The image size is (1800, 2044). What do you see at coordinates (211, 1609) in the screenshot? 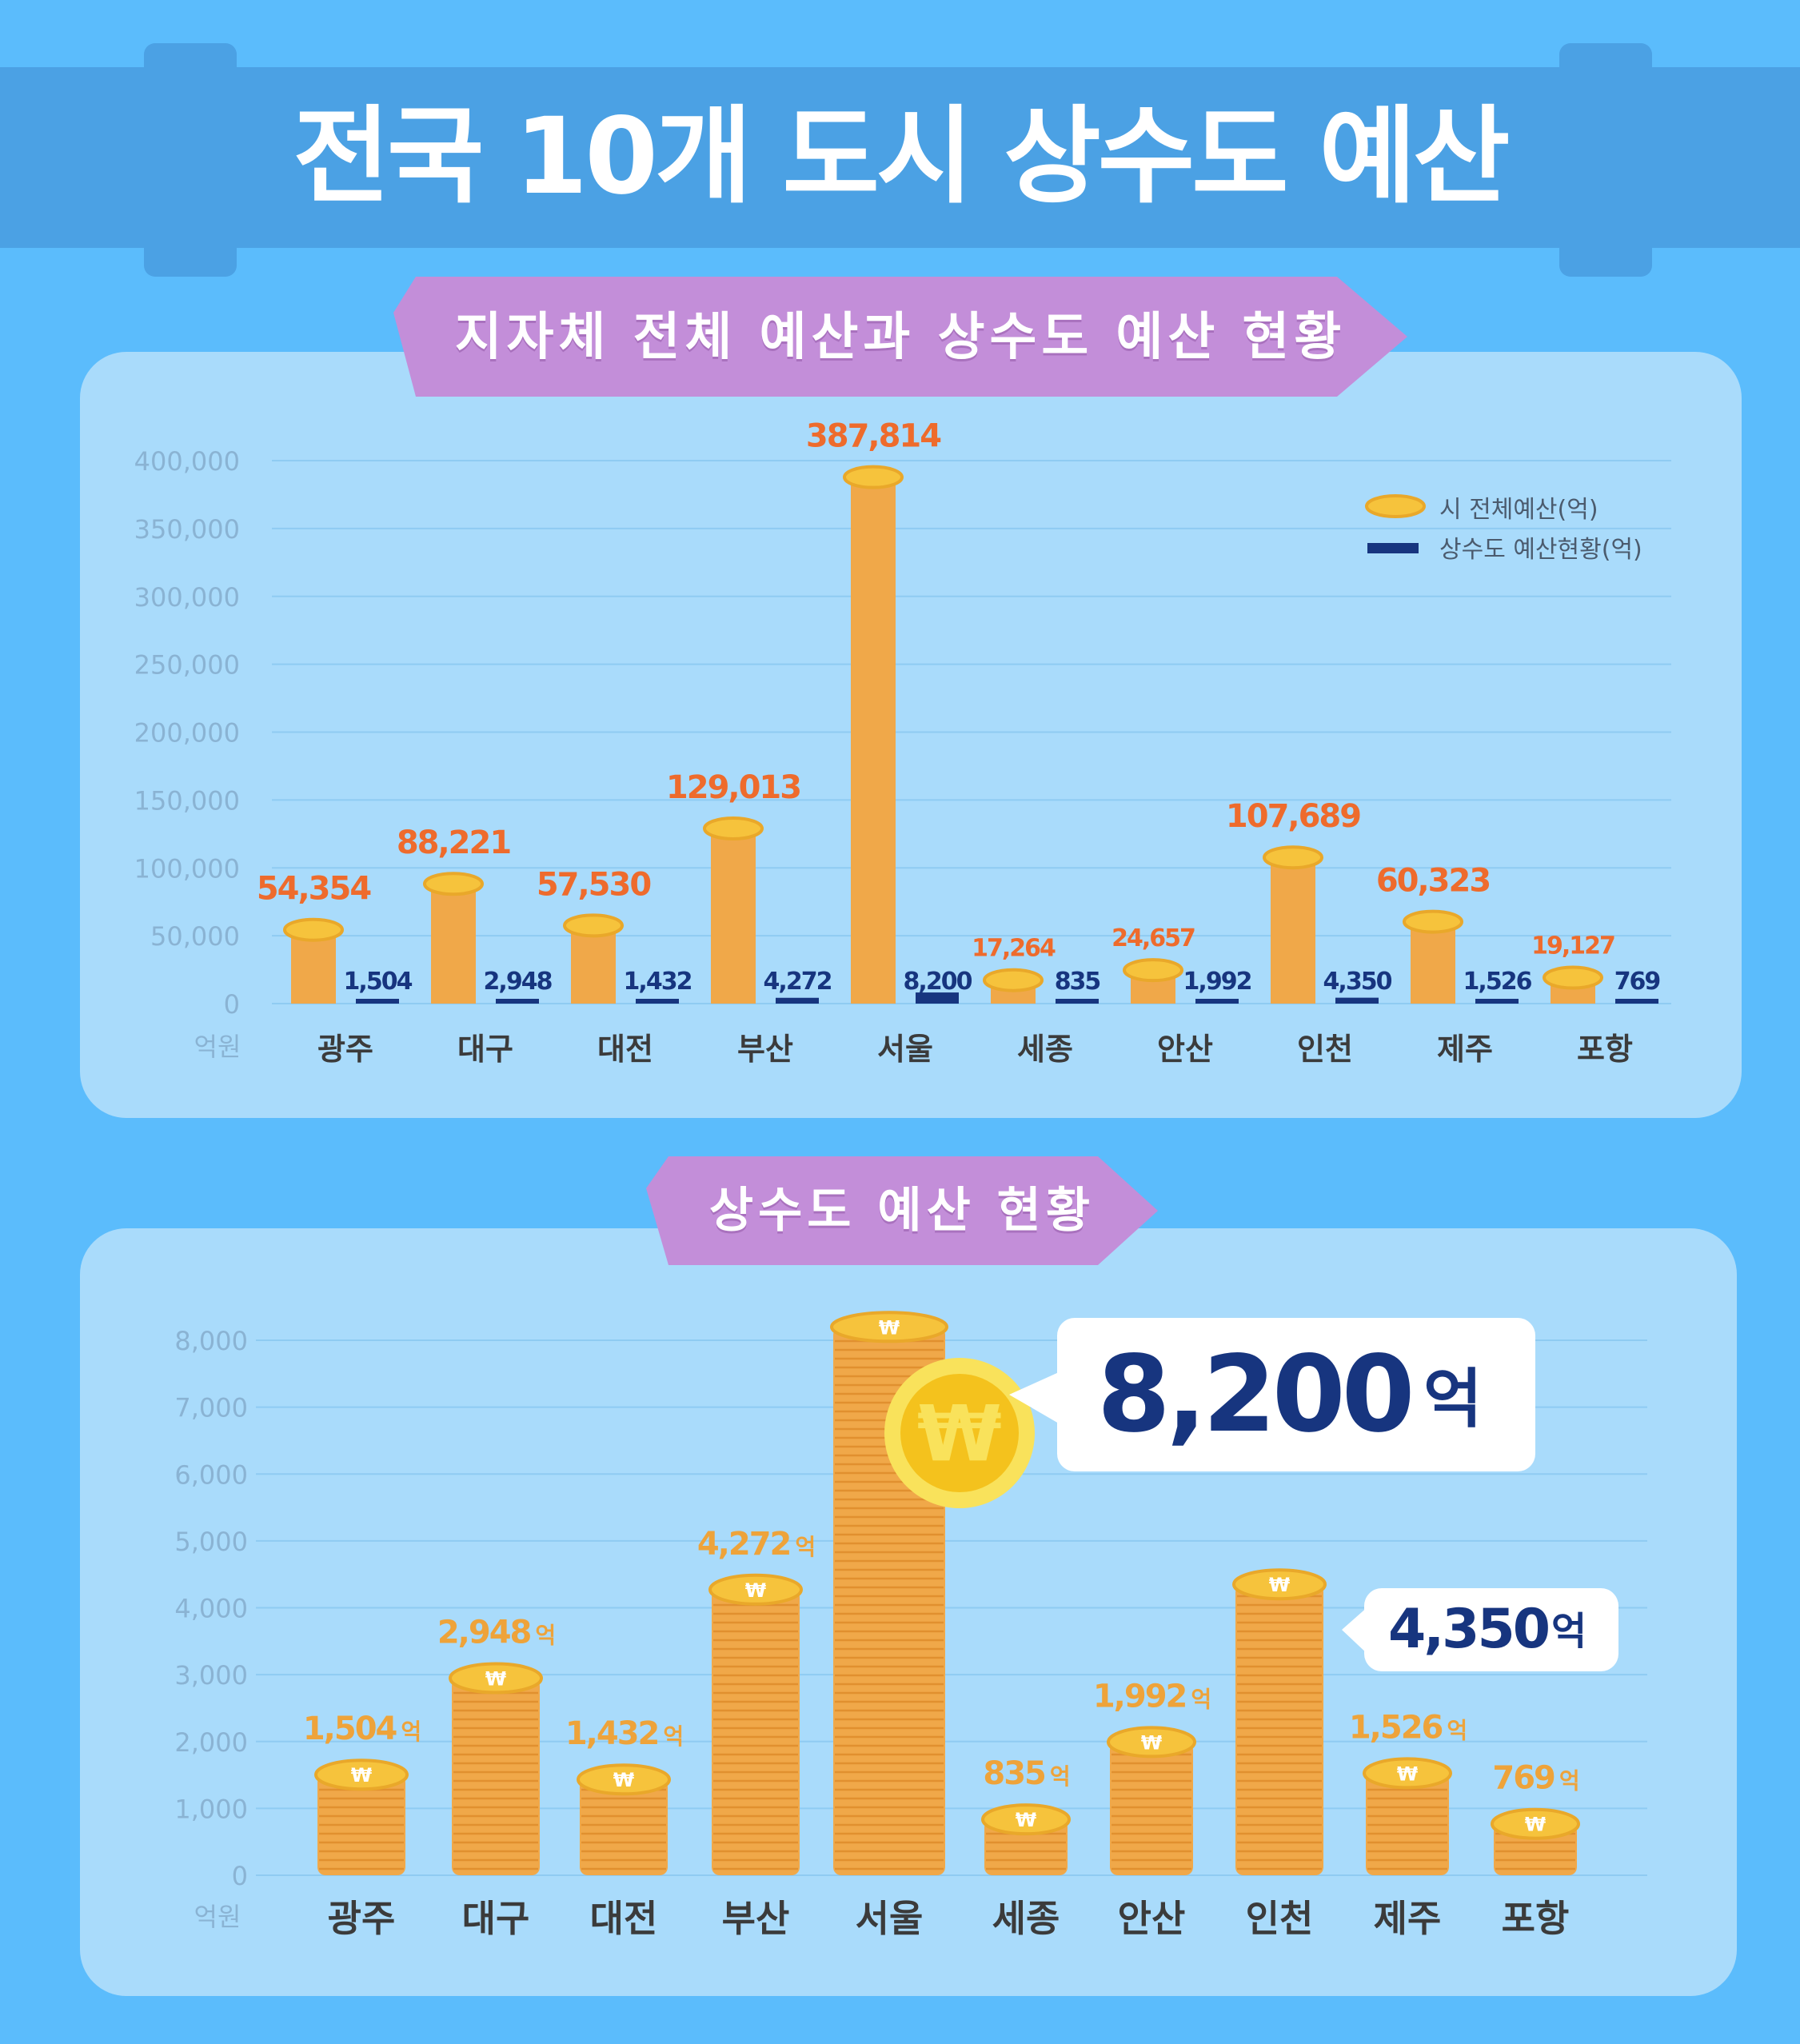
I see `chart2-ytick-label: 4,000` at bounding box center [211, 1609].